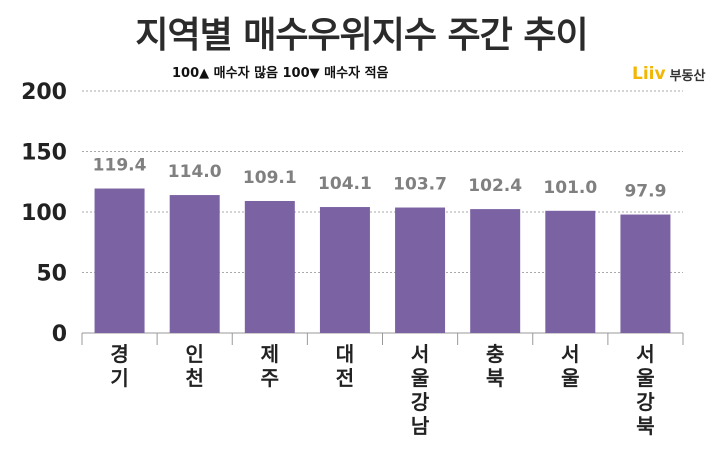  What do you see at coordinates (44, 213) in the screenshot?
I see `y-tick-label: 100` at bounding box center [44, 213].